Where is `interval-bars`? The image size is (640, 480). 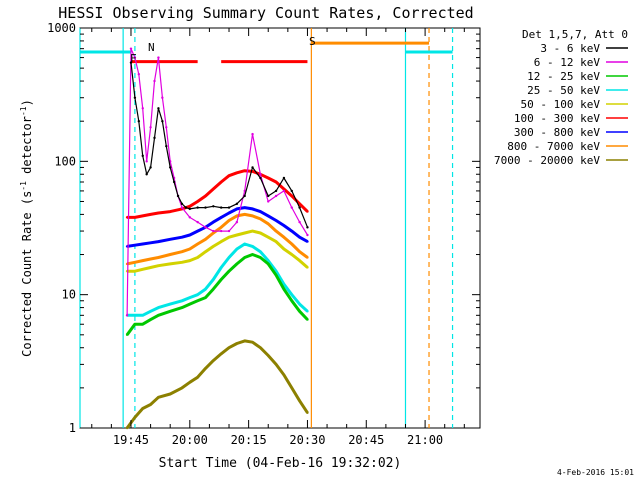 interval-bars is located at coordinates (266, 52).